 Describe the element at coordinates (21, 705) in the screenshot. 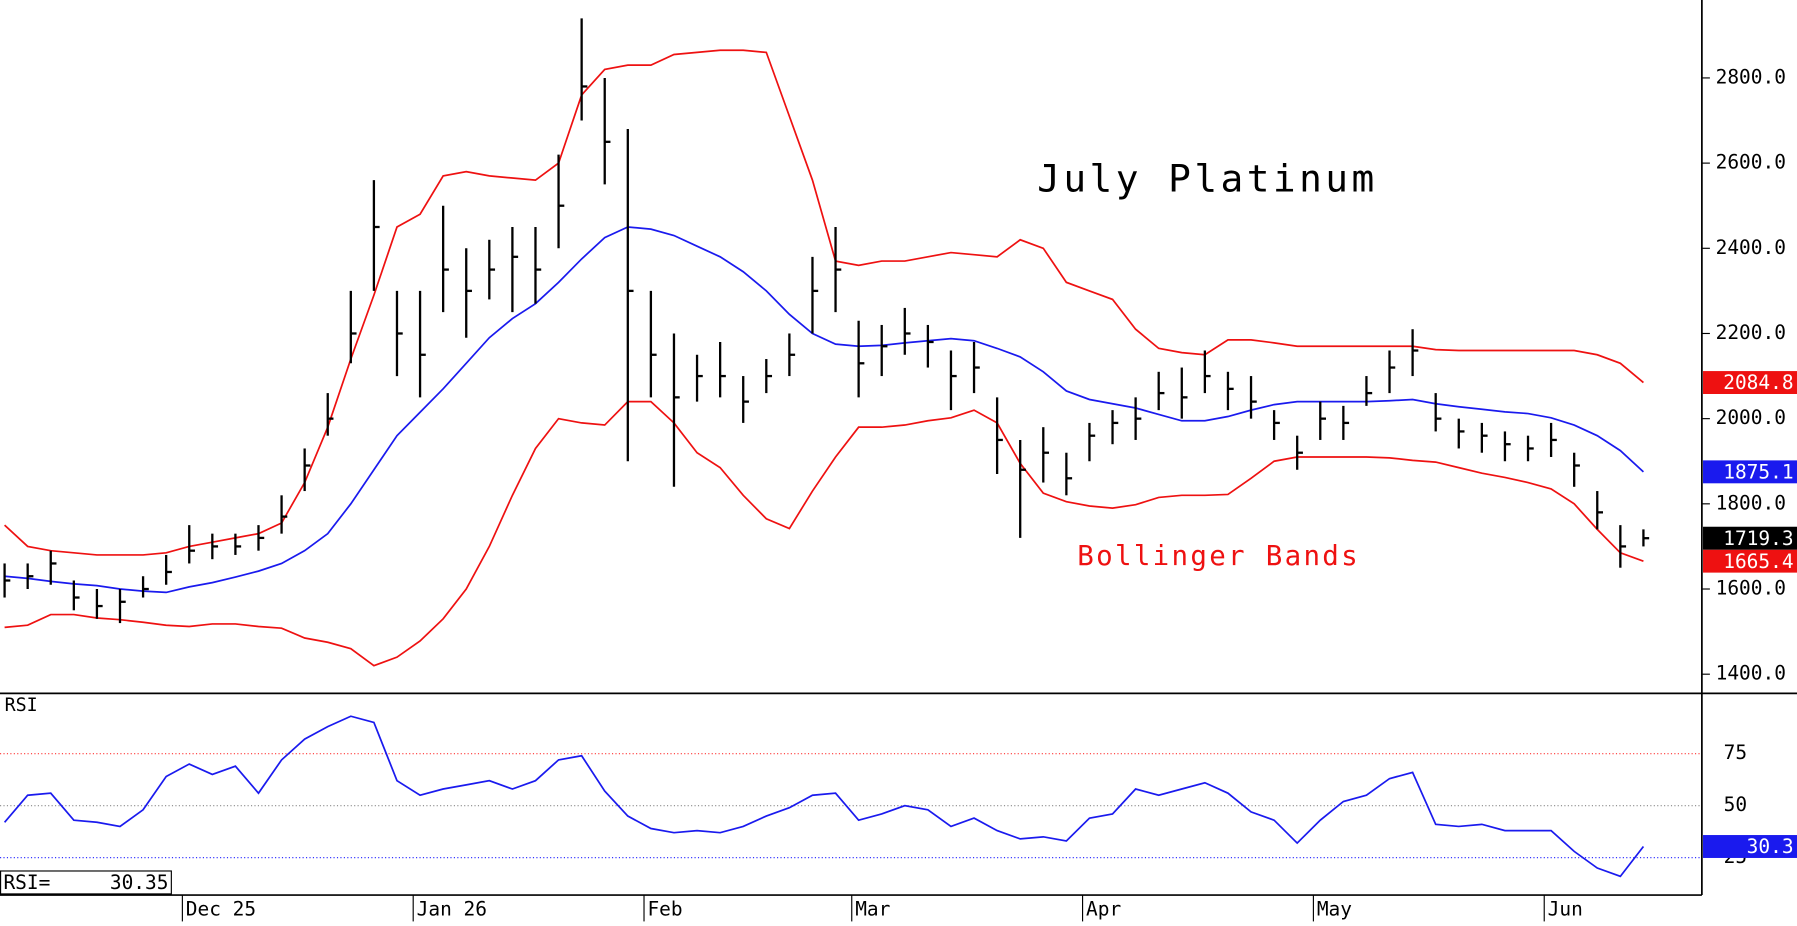

I see `rsi-title: RSI` at that location.